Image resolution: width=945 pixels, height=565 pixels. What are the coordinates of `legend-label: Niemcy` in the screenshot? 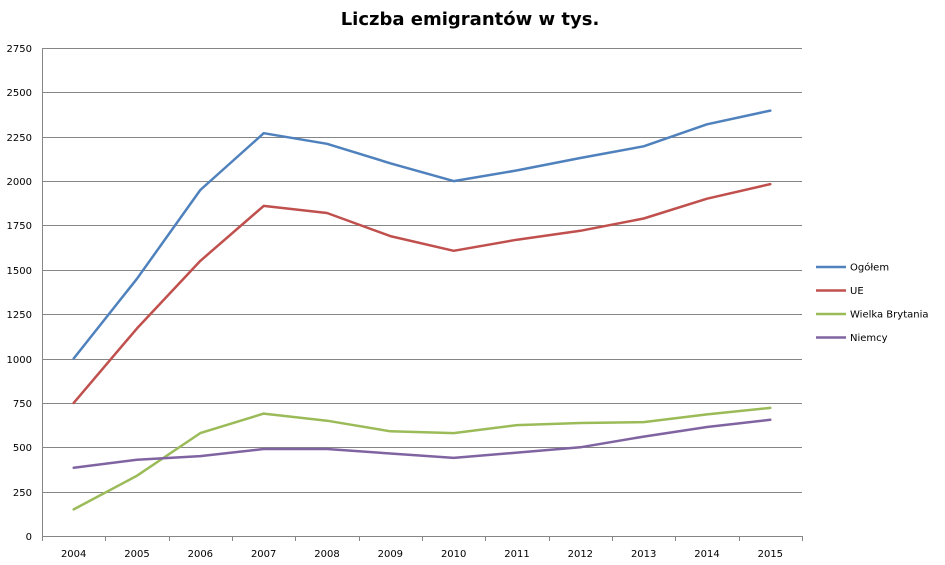 It's located at (869, 338).